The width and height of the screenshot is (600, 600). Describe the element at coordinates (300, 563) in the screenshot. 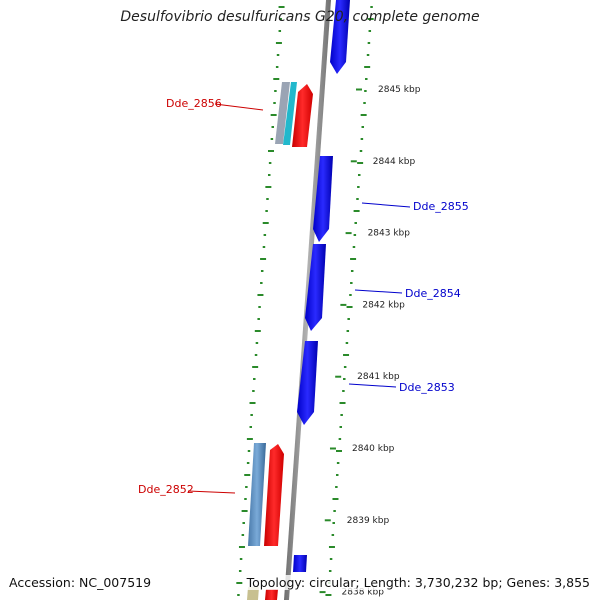

I see `gene-bottom-blue` at that location.